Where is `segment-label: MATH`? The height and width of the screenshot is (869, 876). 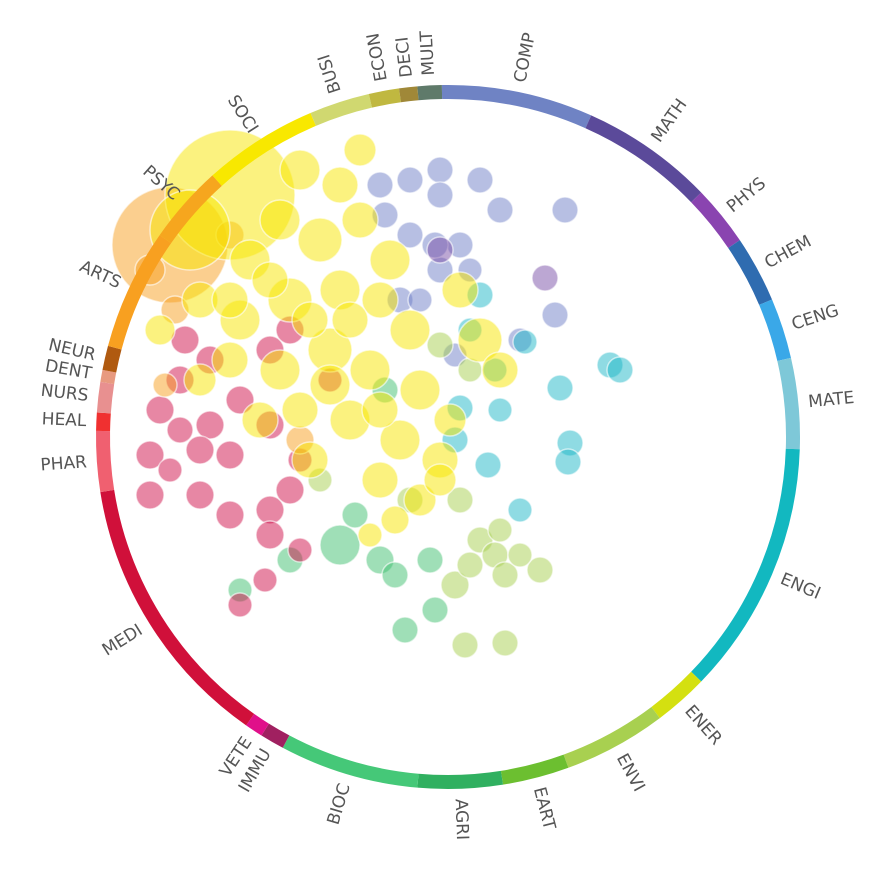
segment-label: MATH is located at coordinates (669, 120).